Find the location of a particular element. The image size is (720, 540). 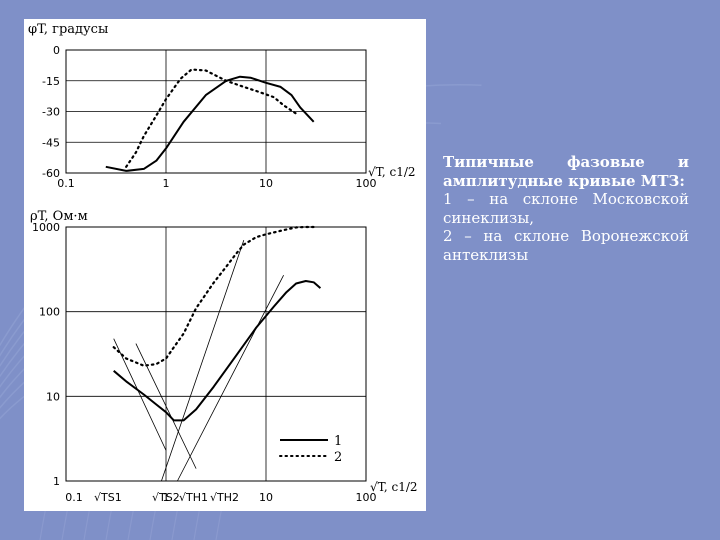

caption-line-1: 1 – на склоне Московской синеклизы, is located at coordinates (566, 208).